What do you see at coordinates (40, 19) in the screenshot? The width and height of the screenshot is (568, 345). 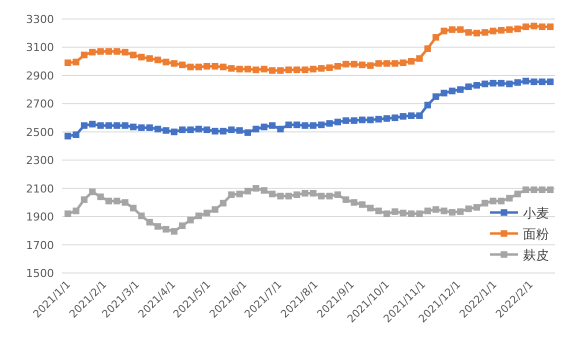 I see `y-tick-label: 3300` at bounding box center [40, 19].